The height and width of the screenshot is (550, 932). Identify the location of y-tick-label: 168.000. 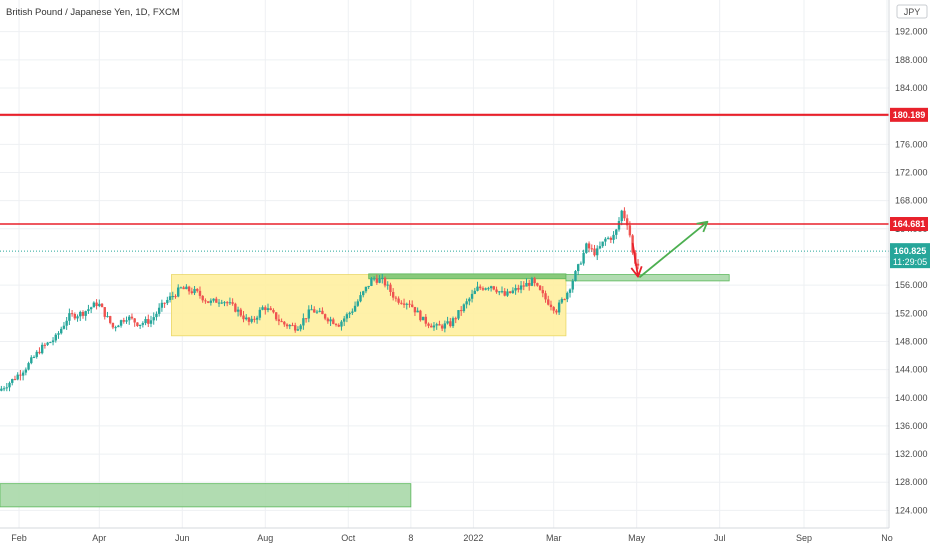
(911, 201).